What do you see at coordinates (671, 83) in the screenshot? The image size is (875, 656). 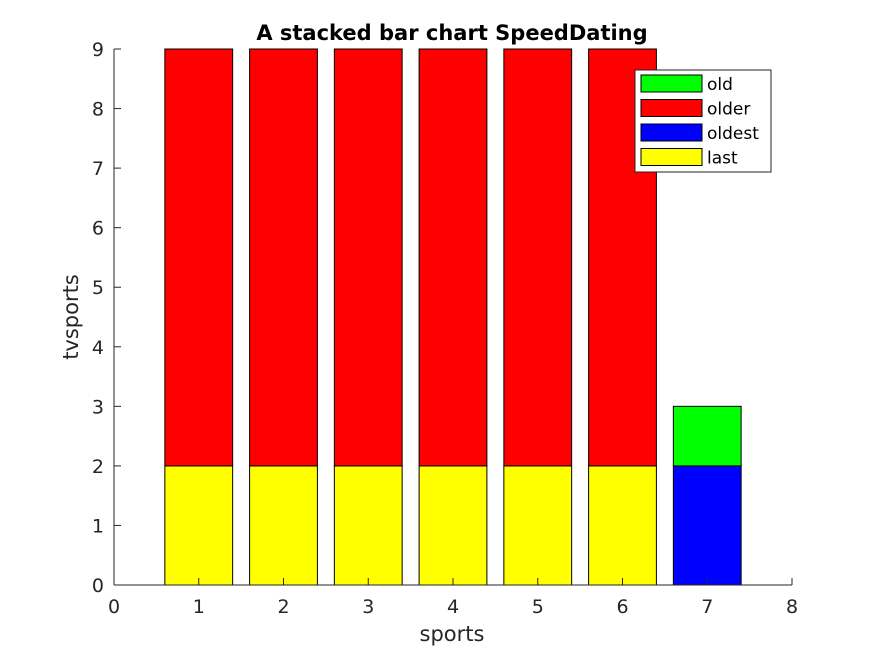 I see `legend-swatch-old` at bounding box center [671, 83].